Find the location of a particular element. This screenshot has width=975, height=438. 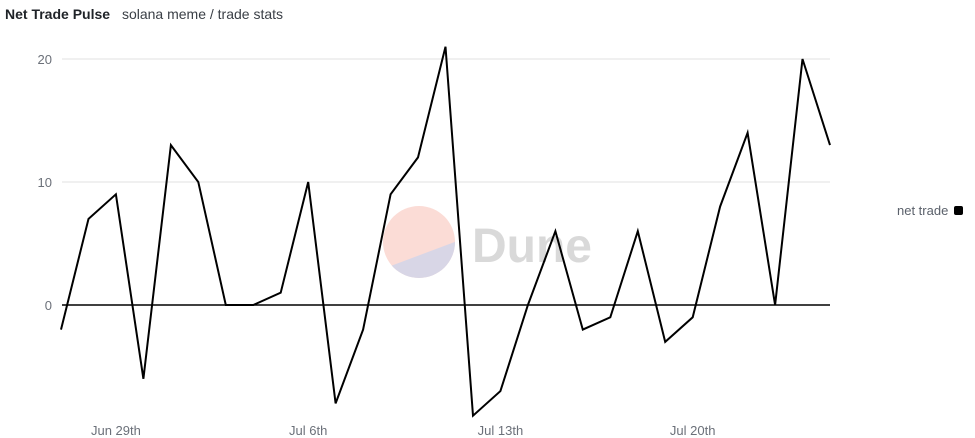

y-tick-label: 0 is located at coordinates (48, 305).